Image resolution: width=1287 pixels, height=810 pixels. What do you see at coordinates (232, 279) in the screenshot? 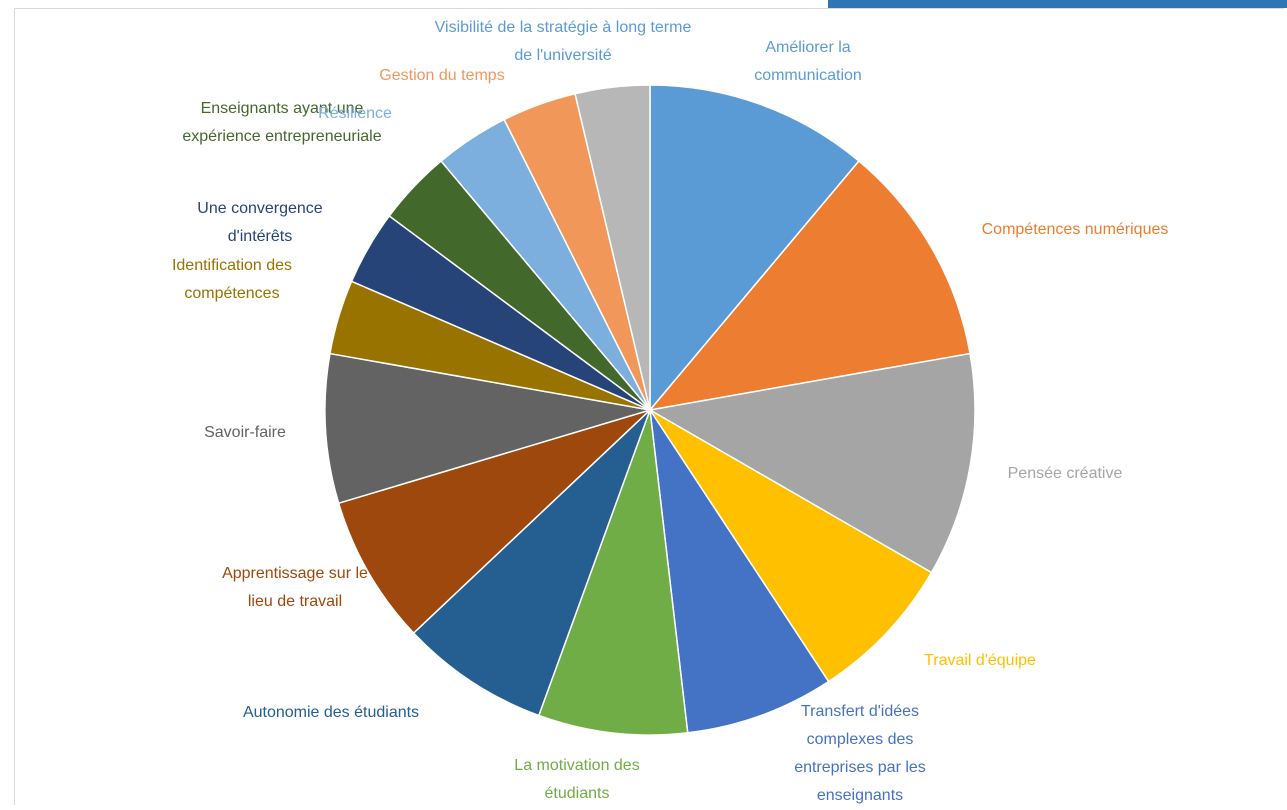
I see `slice-label: Identification des compétences` at bounding box center [232, 279].